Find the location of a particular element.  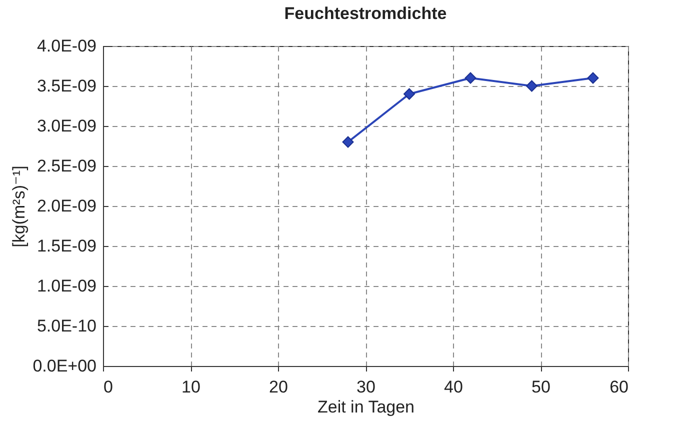

y-tick-label: 0.0E+00 is located at coordinates (64, 366).